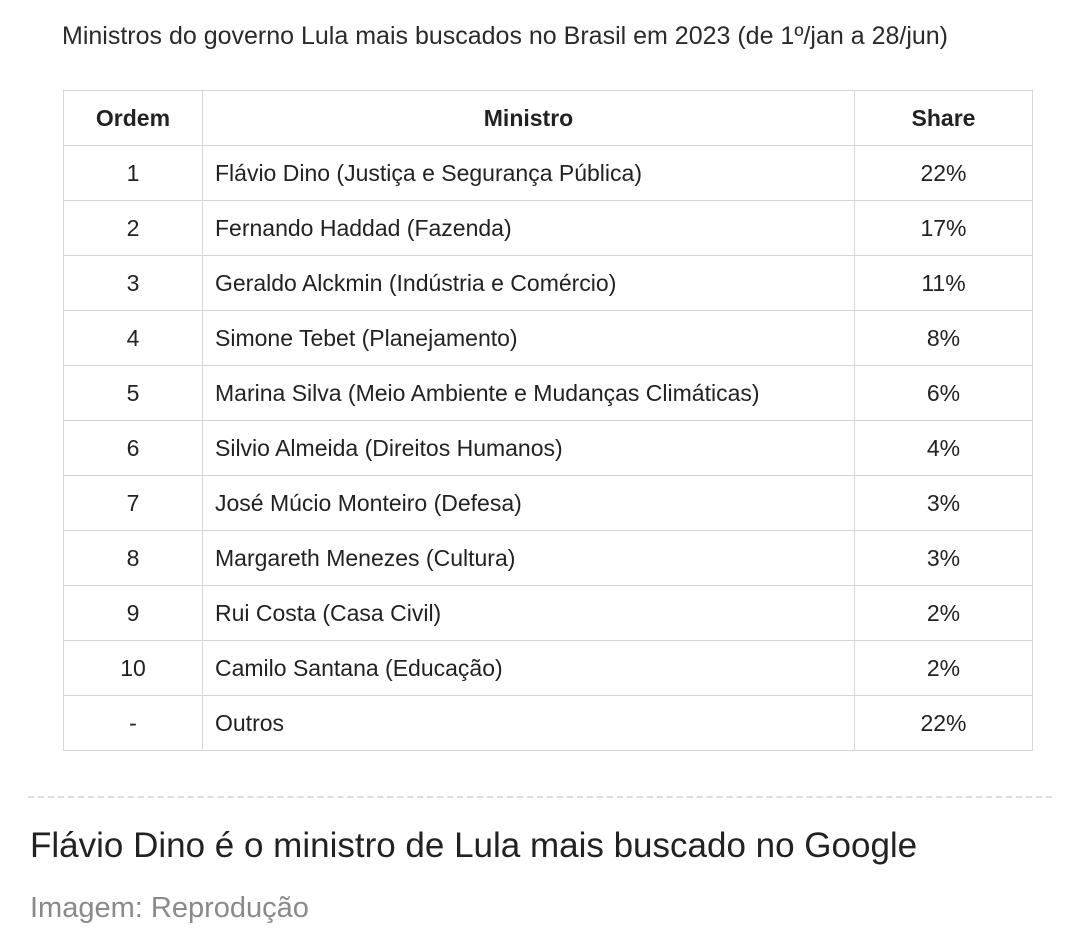  Describe the element at coordinates (540, 797) in the screenshot. I see `separator` at that location.